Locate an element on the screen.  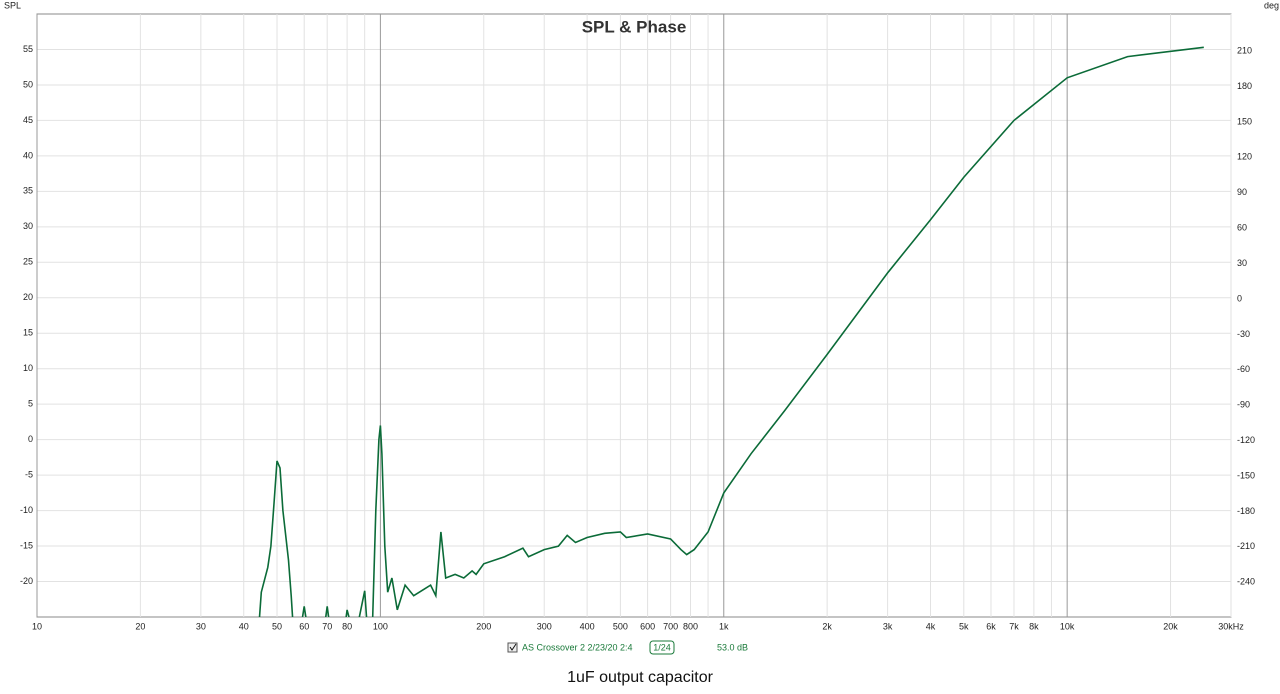
y-tick-label: 55 is located at coordinates (28, 49).